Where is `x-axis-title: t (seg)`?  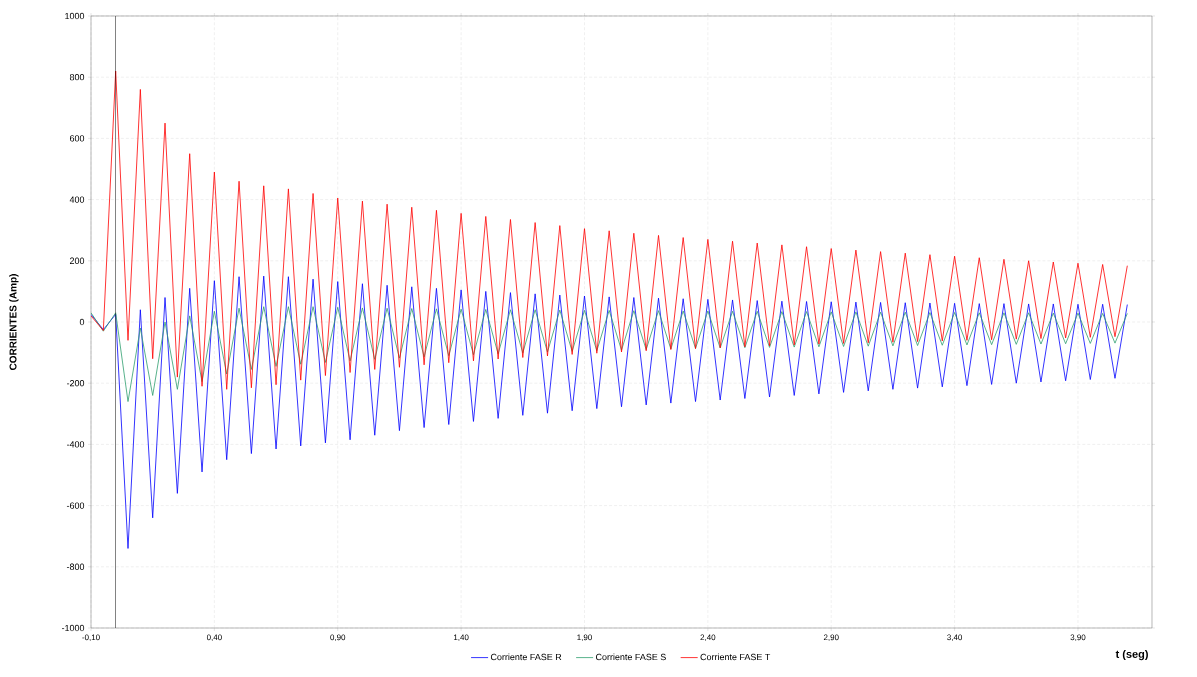 x-axis-title: t (seg) is located at coordinates (1131, 655).